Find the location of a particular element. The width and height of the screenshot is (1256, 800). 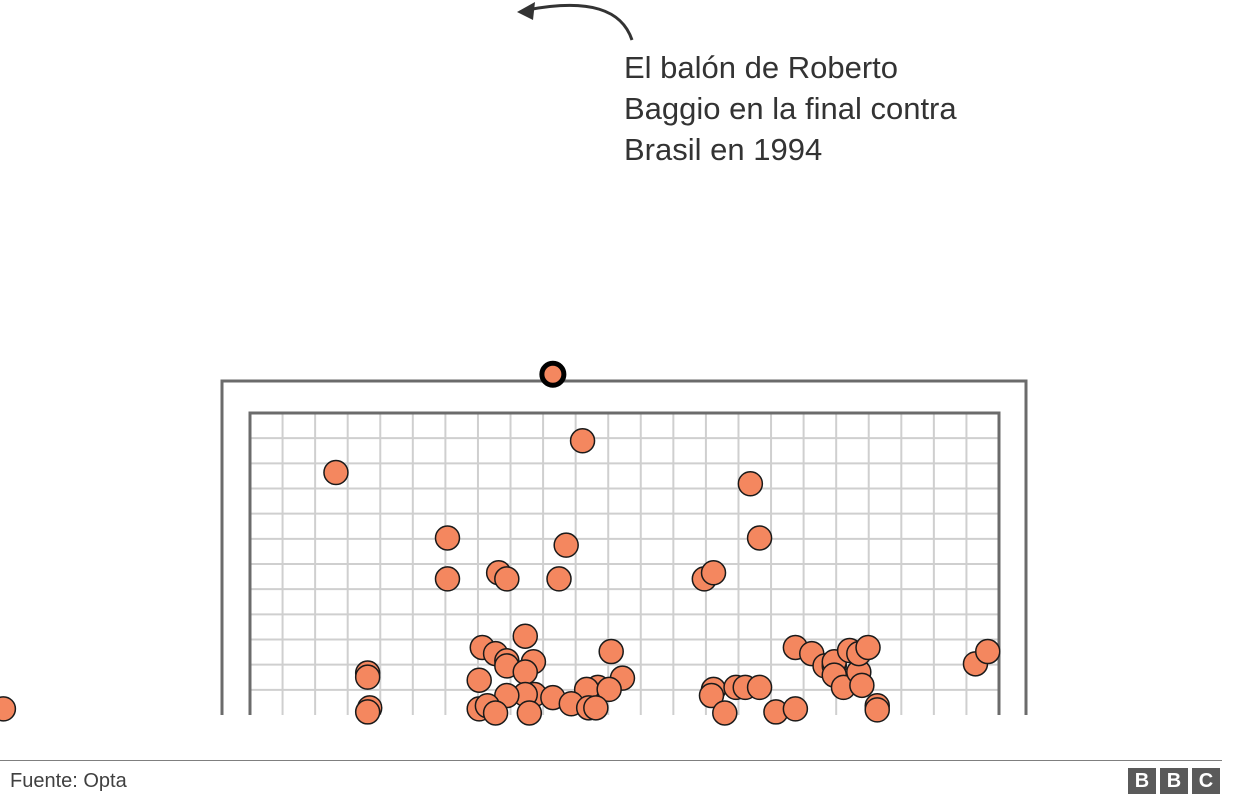

bbc-logo: B B C is located at coordinates (1174, 781).